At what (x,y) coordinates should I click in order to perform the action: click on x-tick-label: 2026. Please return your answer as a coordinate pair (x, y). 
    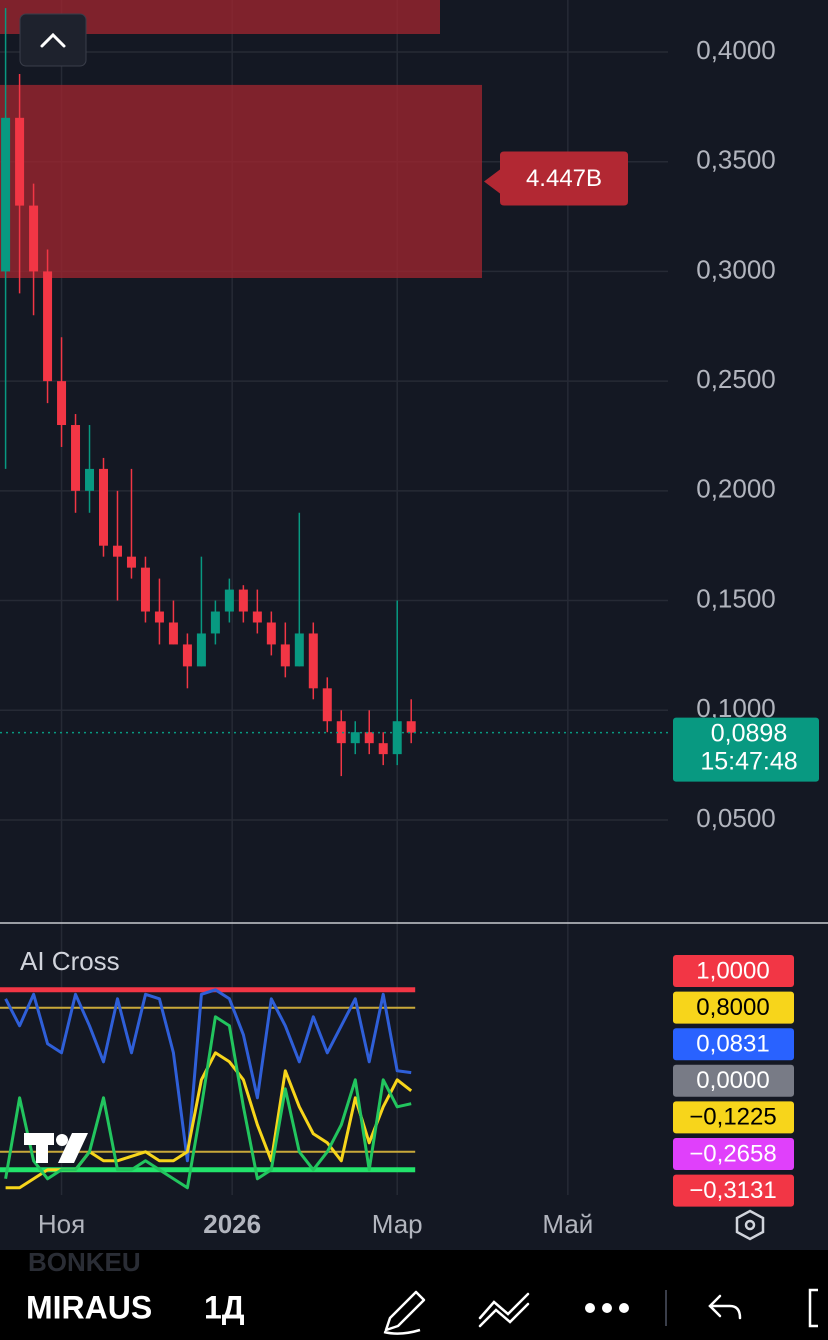
    Looking at the image, I should click on (232, 1224).